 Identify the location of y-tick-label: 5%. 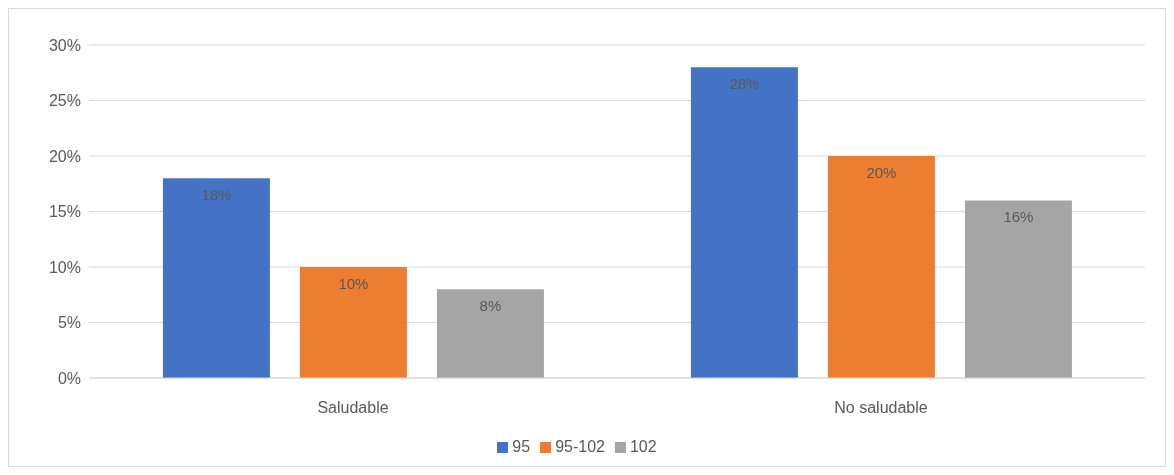
(69, 323).